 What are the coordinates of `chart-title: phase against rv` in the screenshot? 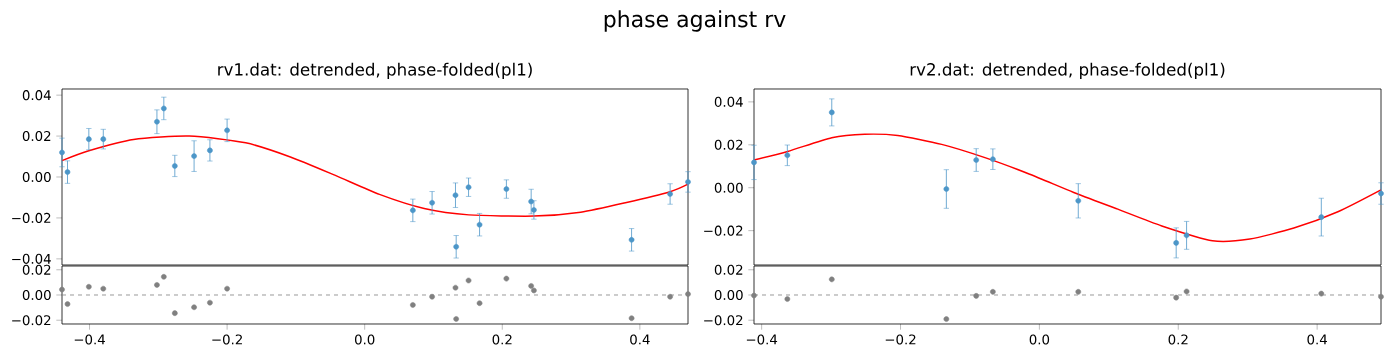 It's located at (695, 21).